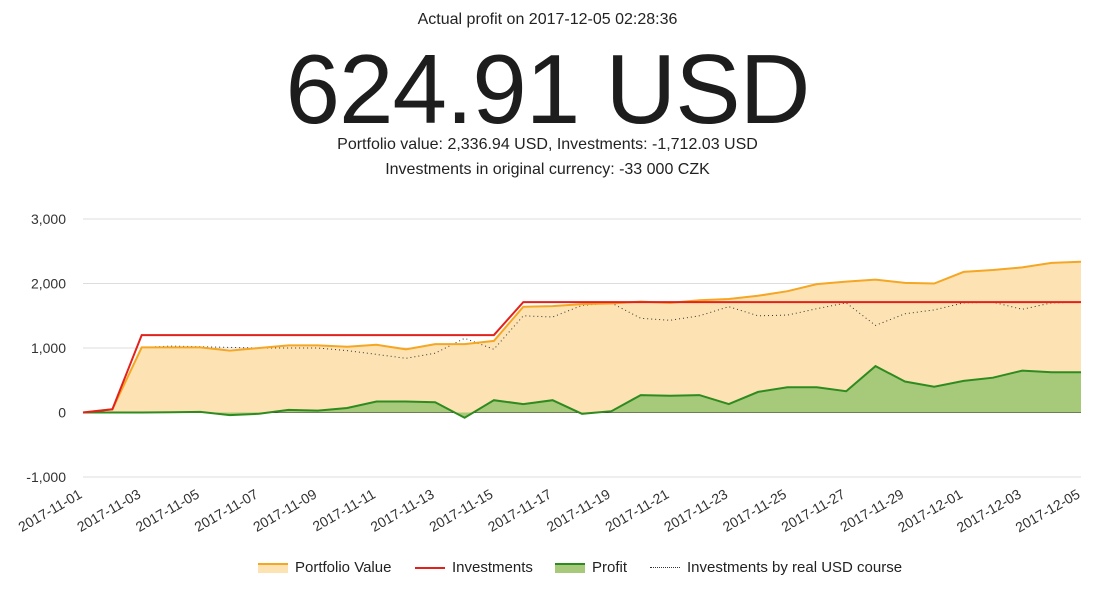  What do you see at coordinates (930, 511) in the screenshot?
I see `x-tick-label: 2017-12-01` at bounding box center [930, 511].